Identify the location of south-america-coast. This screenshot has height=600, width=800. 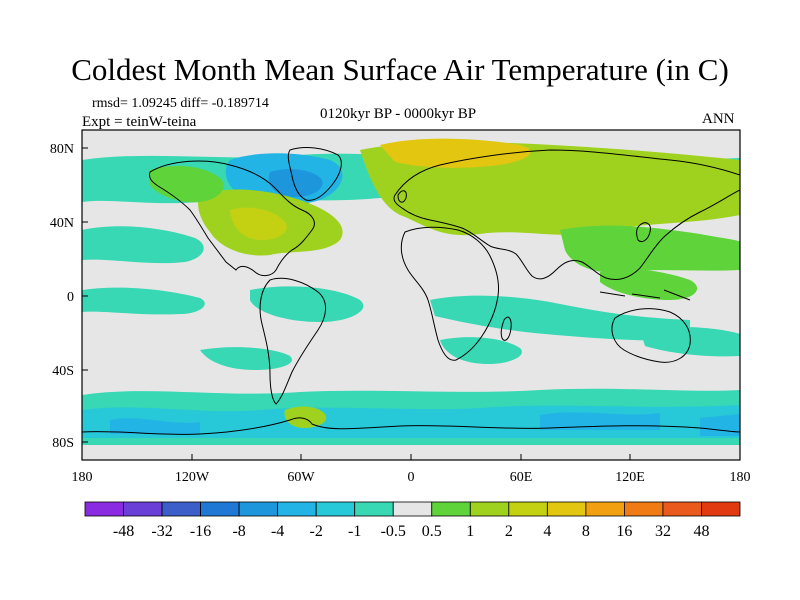
(292, 341).